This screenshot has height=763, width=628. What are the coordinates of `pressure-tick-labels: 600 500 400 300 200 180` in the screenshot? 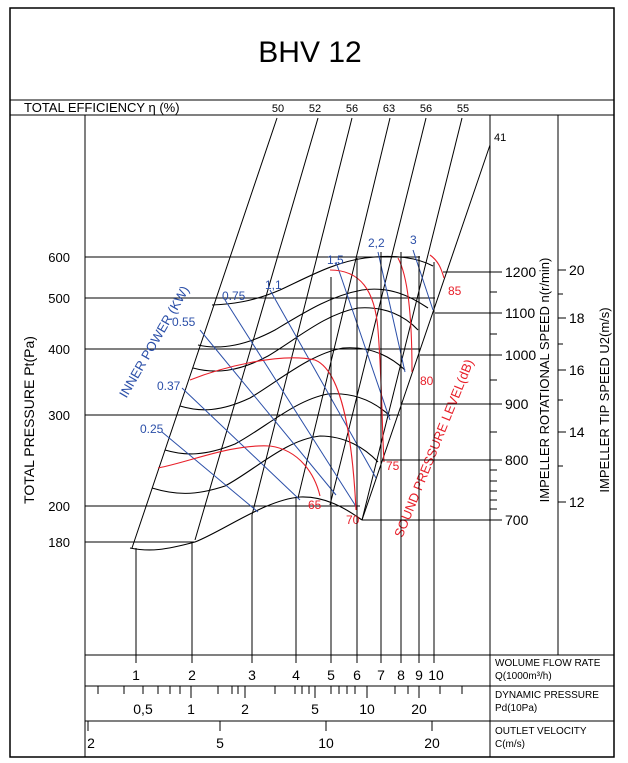 It's located at (59, 400).